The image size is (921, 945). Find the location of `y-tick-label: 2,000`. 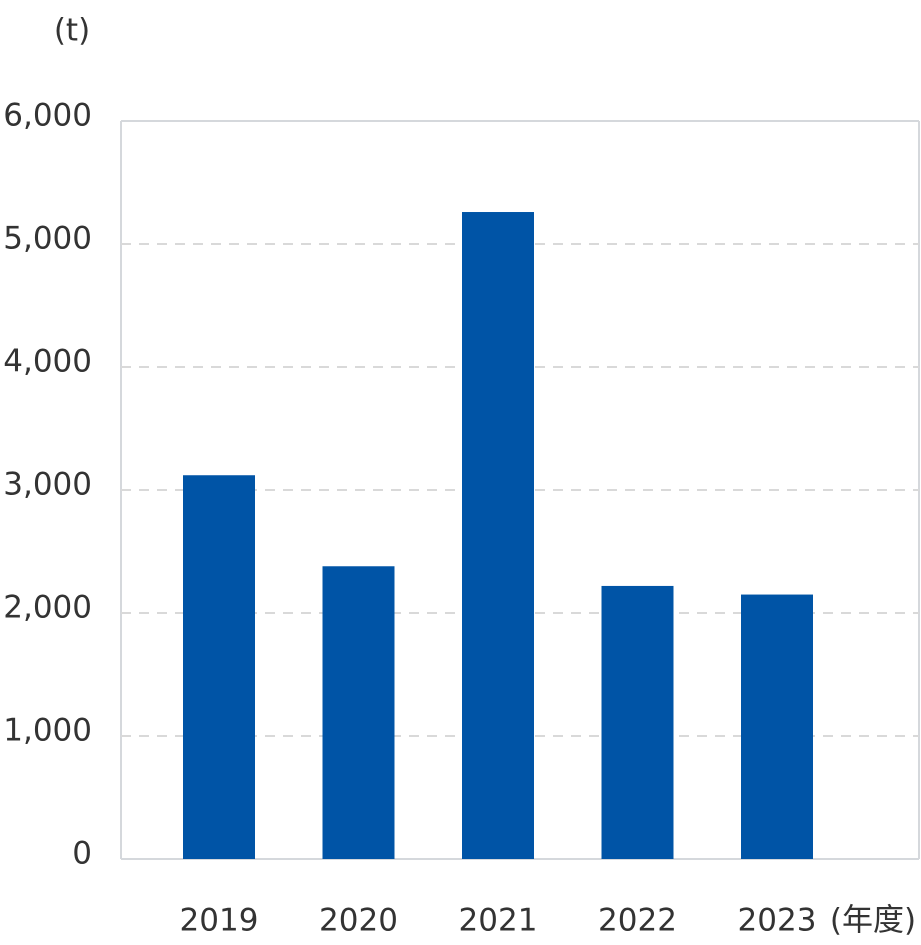

y-tick-label: 2,000 is located at coordinates (47, 608).